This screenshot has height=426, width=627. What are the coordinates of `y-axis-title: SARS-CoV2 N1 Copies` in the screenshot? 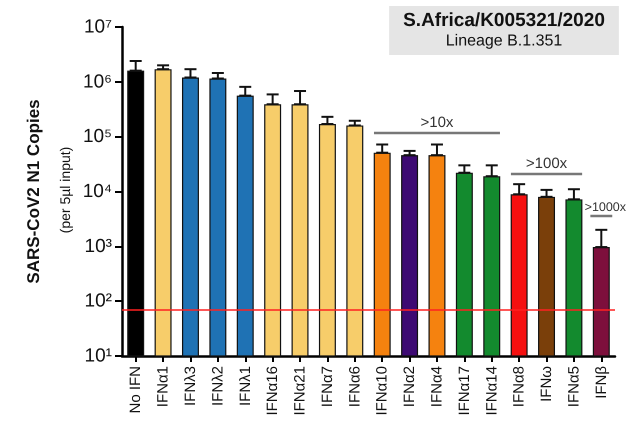 It's located at (33, 191).